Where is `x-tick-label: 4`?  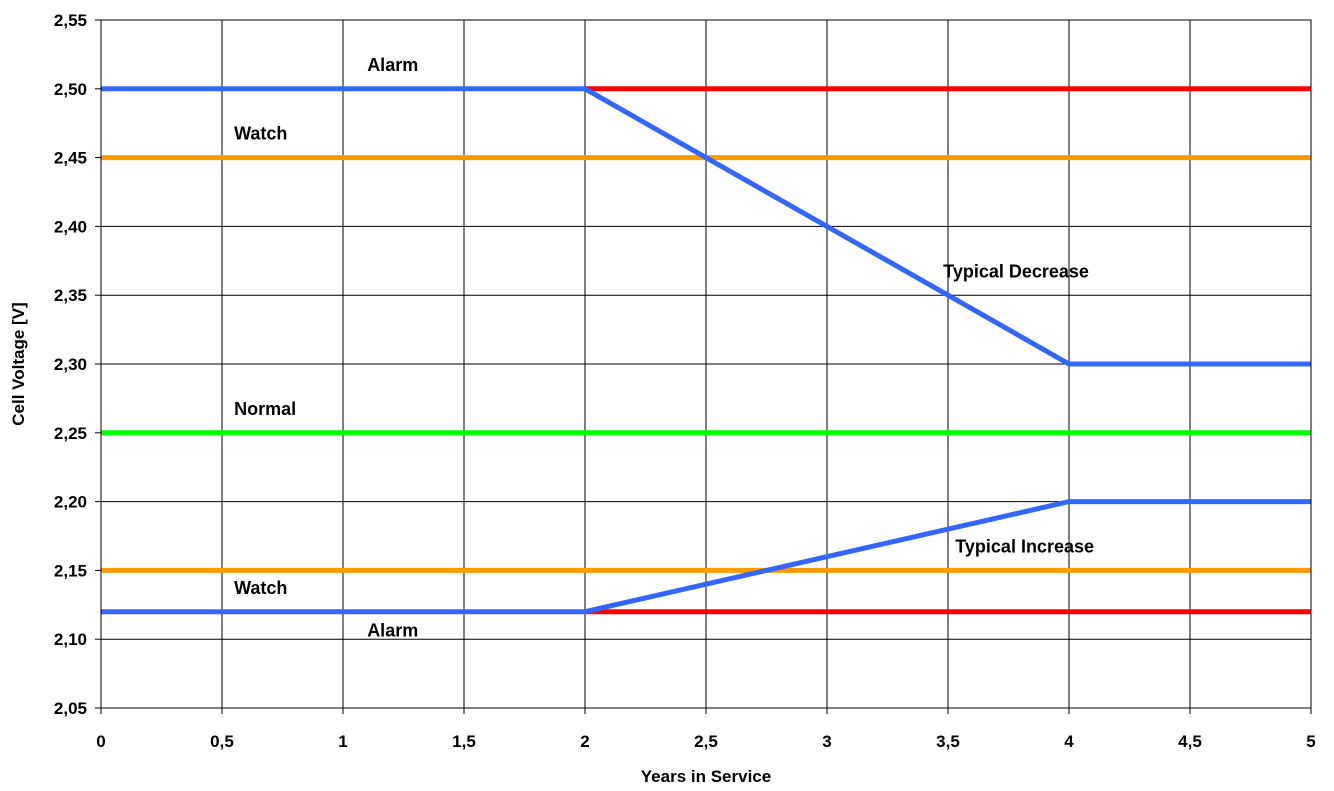
x-tick-label: 4 is located at coordinates (1069, 741).